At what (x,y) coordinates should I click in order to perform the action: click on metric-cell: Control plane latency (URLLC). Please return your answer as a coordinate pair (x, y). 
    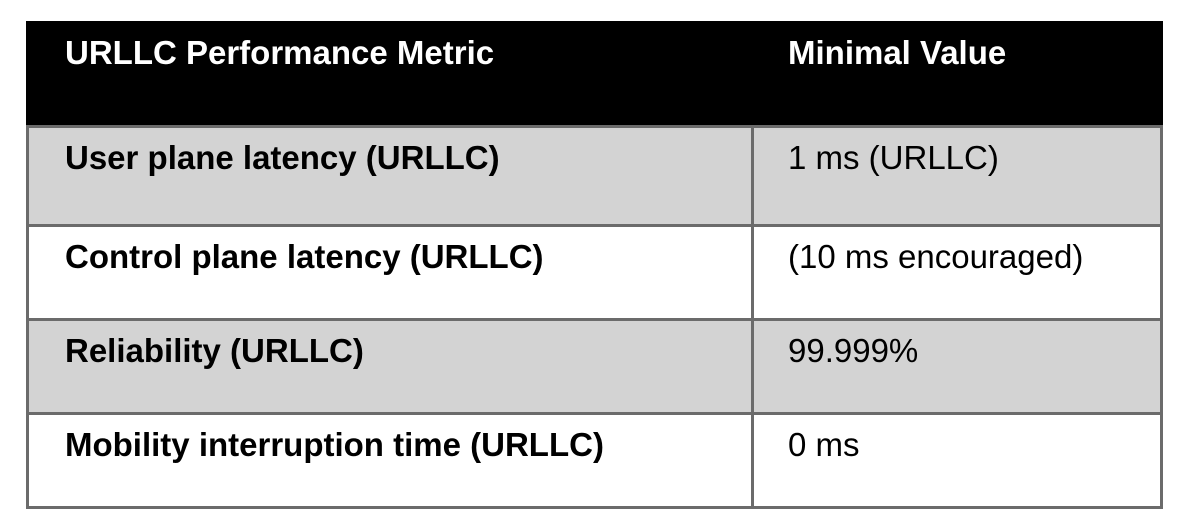
    Looking at the image, I should click on (390, 272).